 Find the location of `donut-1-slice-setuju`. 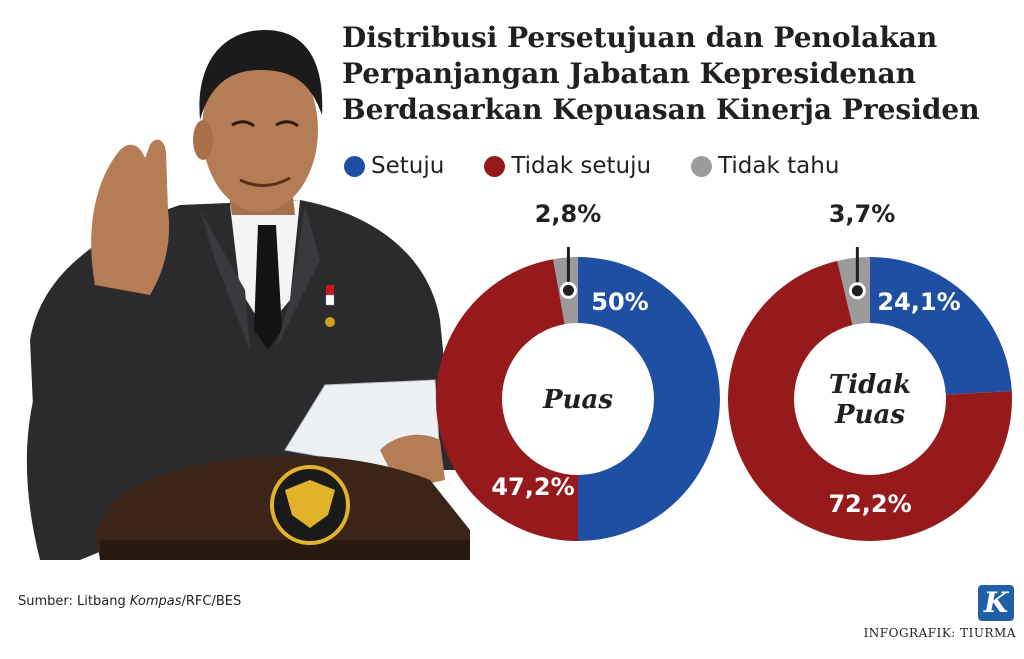

donut-1-slice-setuju is located at coordinates (649, 399).